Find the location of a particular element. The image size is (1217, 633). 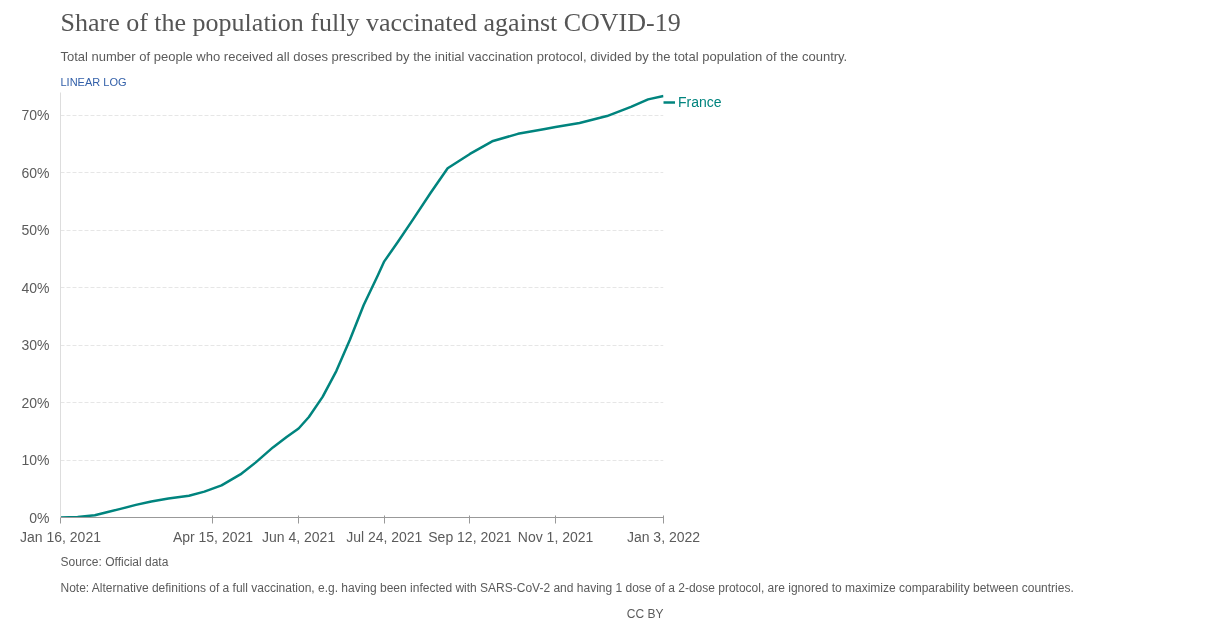

chart-title: Share of the population fully vaccinated against COVID-19 is located at coordinates (370, 22).